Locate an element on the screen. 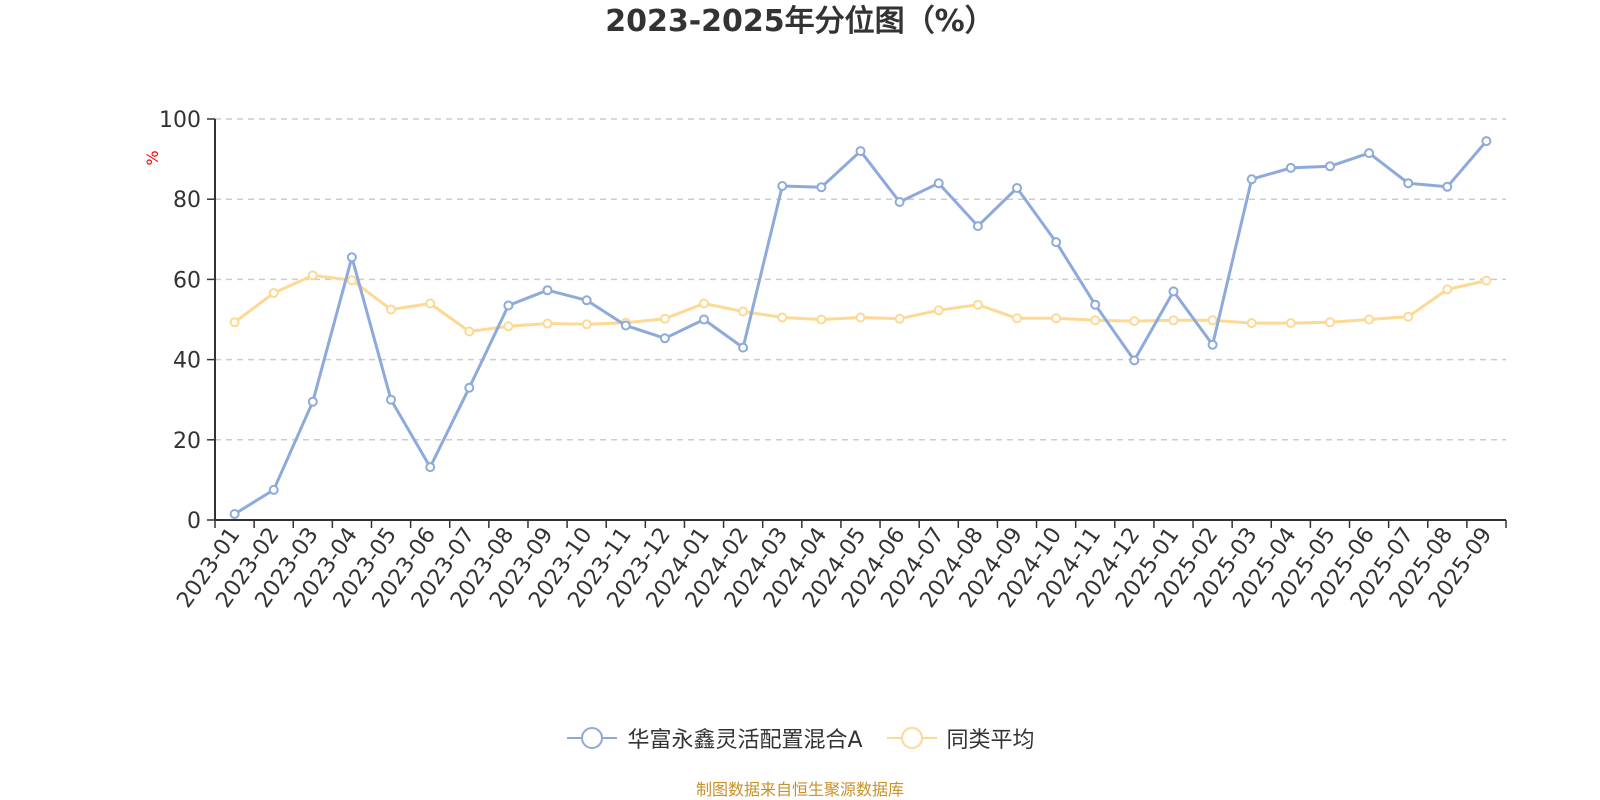 Image resolution: width=1600 pixels, height=800 pixels. y-tick-label: 80 is located at coordinates (187, 200).